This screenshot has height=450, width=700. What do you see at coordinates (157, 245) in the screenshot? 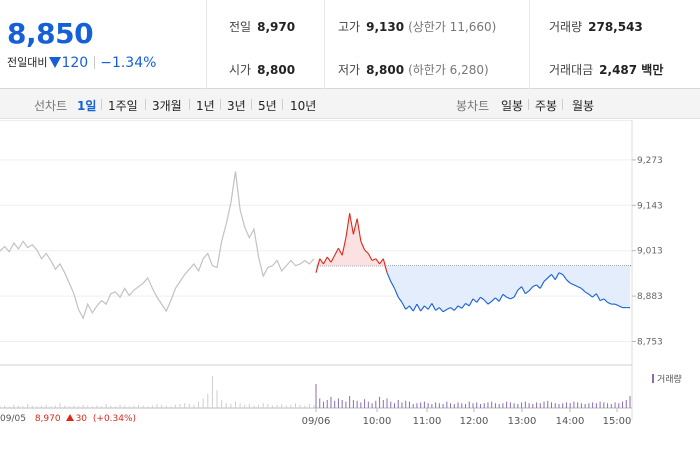
I see `prev-day-price-line` at bounding box center [157, 245].